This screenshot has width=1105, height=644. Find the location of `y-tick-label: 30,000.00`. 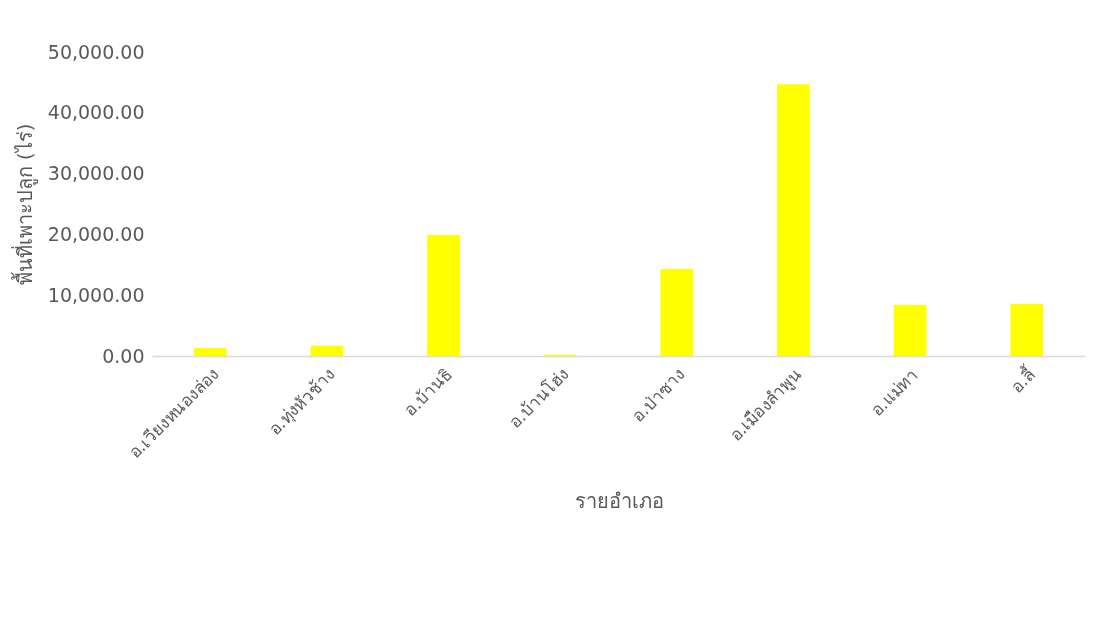

y-tick-label: 30,000.00 is located at coordinates (96, 173).